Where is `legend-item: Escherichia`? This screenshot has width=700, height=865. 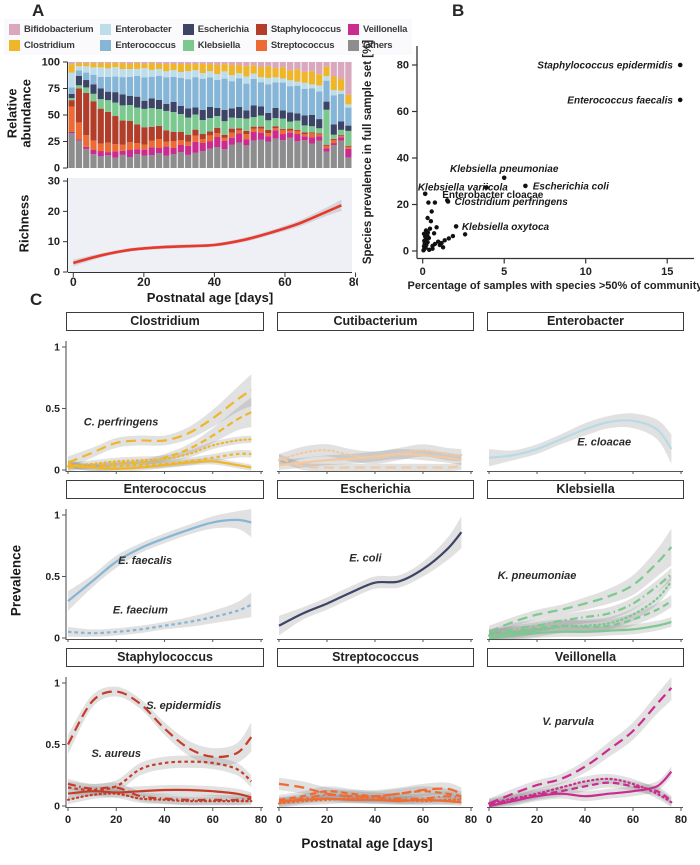 legend-item: Escherichia is located at coordinates (215, 29).